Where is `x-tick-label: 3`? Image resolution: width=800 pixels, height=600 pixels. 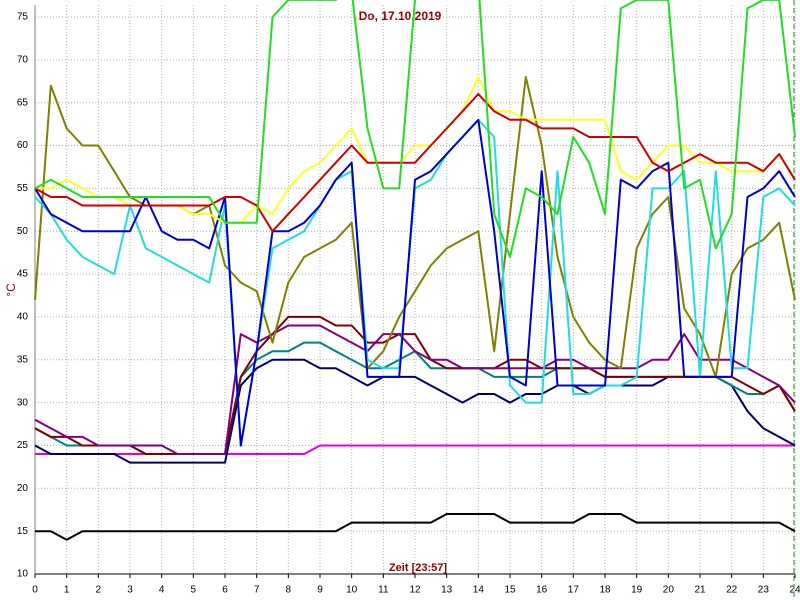
x-tick-label: 3 is located at coordinates (130, 590).